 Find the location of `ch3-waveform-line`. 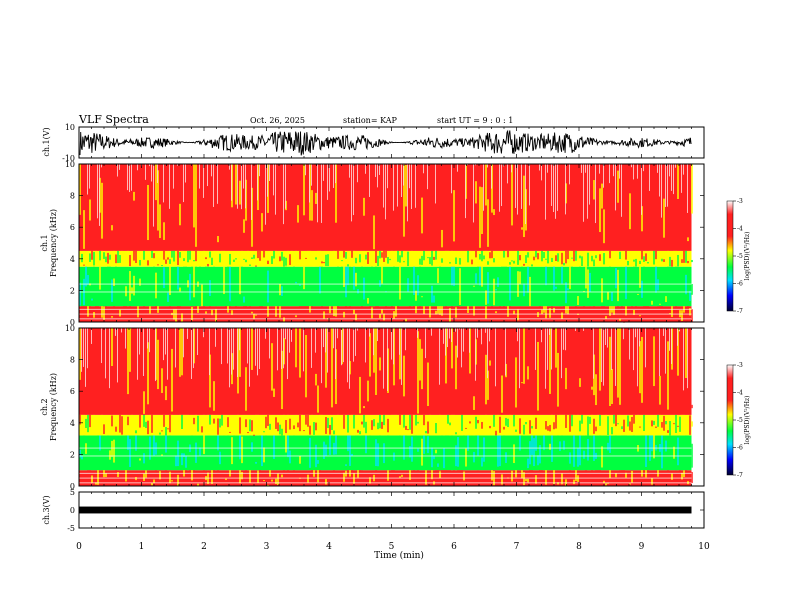

ch3-waveform-line is located at coordinates (385, 510).